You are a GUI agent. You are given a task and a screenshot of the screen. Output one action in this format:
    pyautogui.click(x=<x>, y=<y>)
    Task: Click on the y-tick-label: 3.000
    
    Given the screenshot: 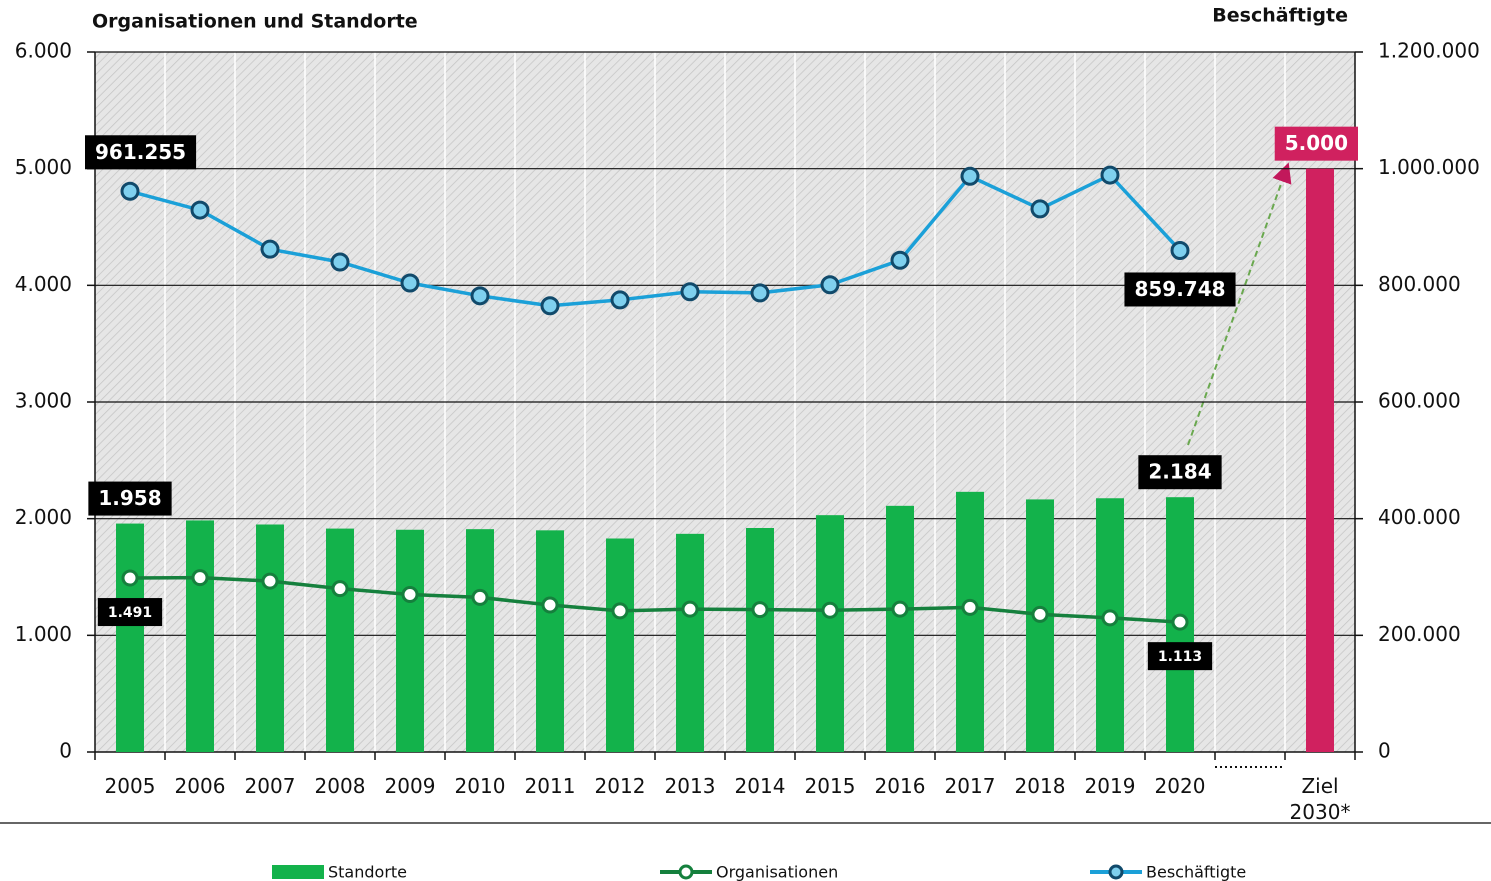 What is the action you would take?
    pyautogui.click(x=43, y=401)
    